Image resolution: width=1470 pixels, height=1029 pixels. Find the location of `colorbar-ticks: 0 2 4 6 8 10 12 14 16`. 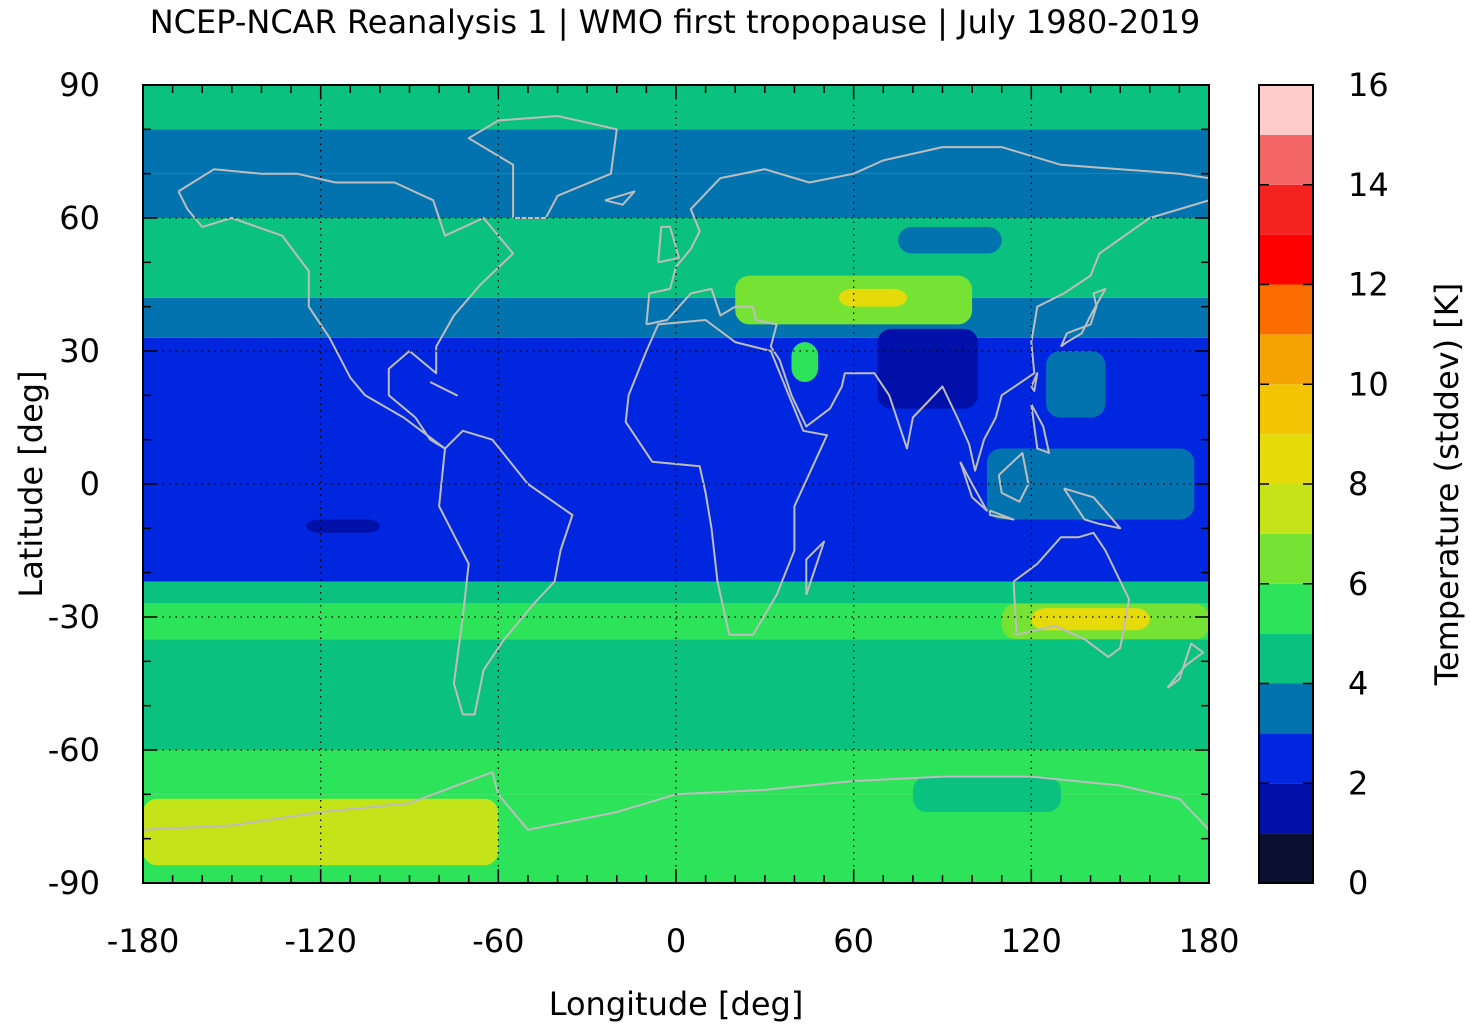

colorbar-ticks: 0 2 4 6 8 10 12 14 16 is located at coordinates (1324, 484).